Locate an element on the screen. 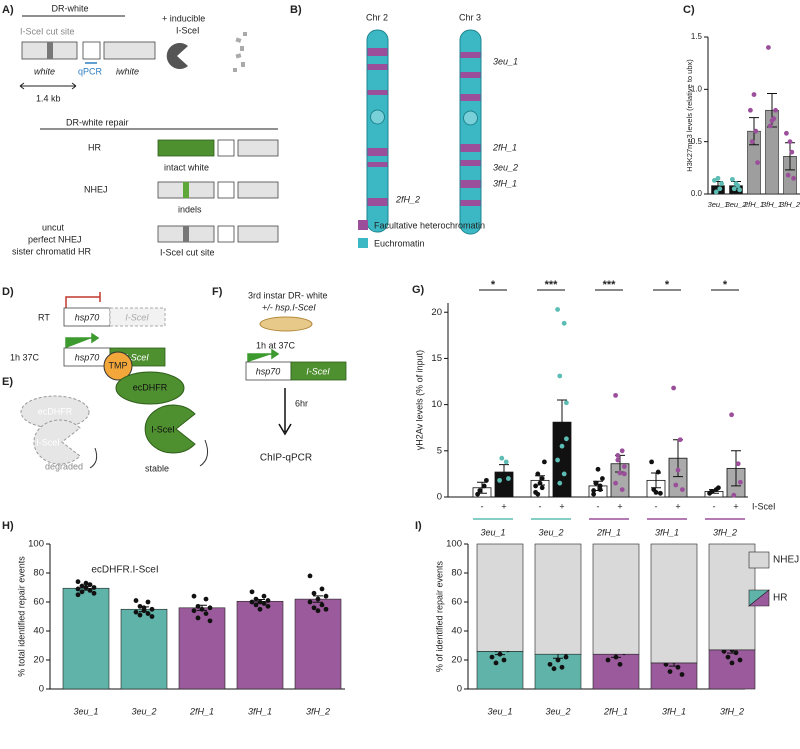 Image resolution: width=800 pixels, height=749 pixels. outcome-label: HR is located at coordinates (94, 147).